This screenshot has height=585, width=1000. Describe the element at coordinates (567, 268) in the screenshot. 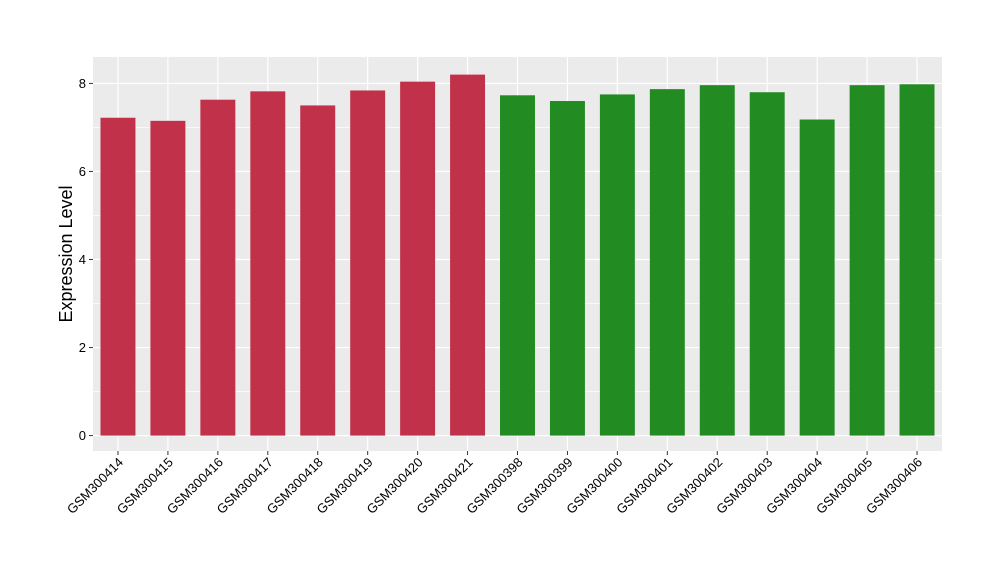

I see `bar-GSM300399` at that location.